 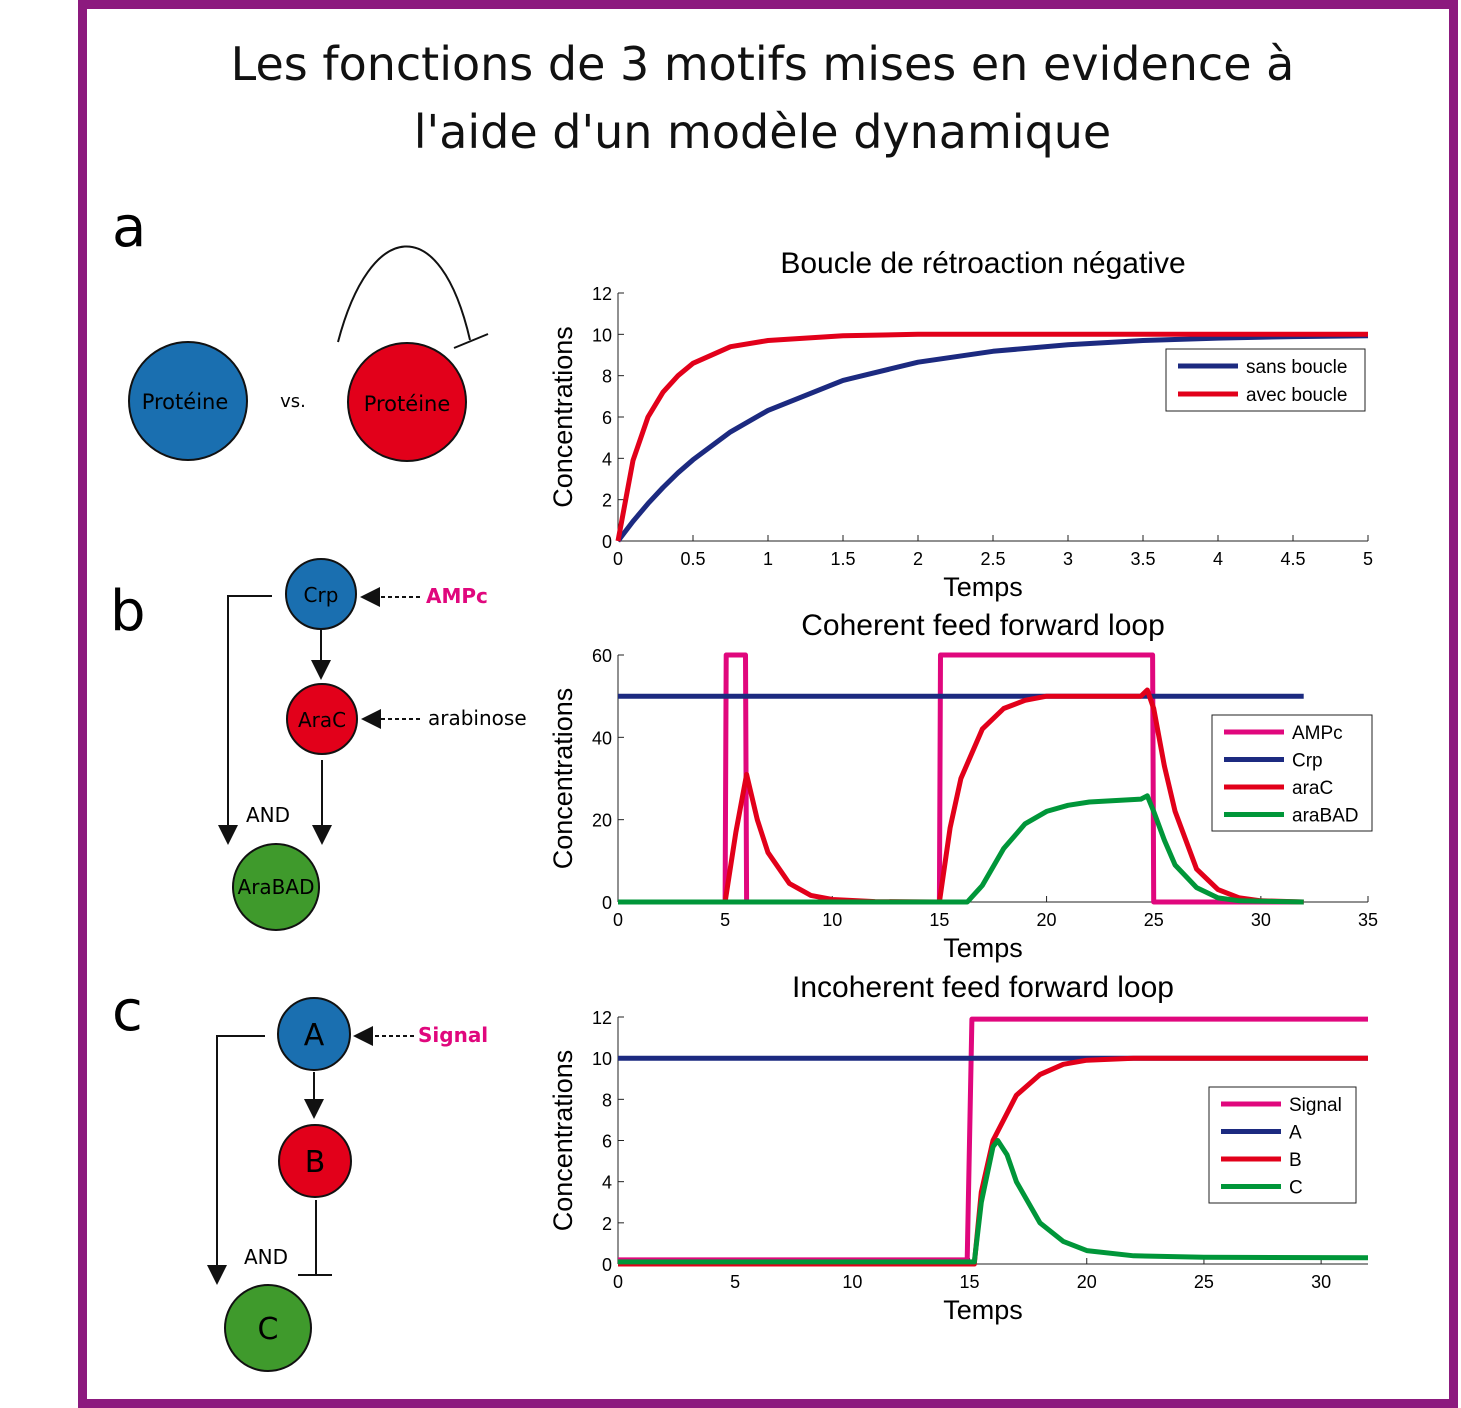 What do you see at coordinates (1296, 367) in the screenshot?
I see `legend-label: sans boucle` at bounding box center [1296, 367].